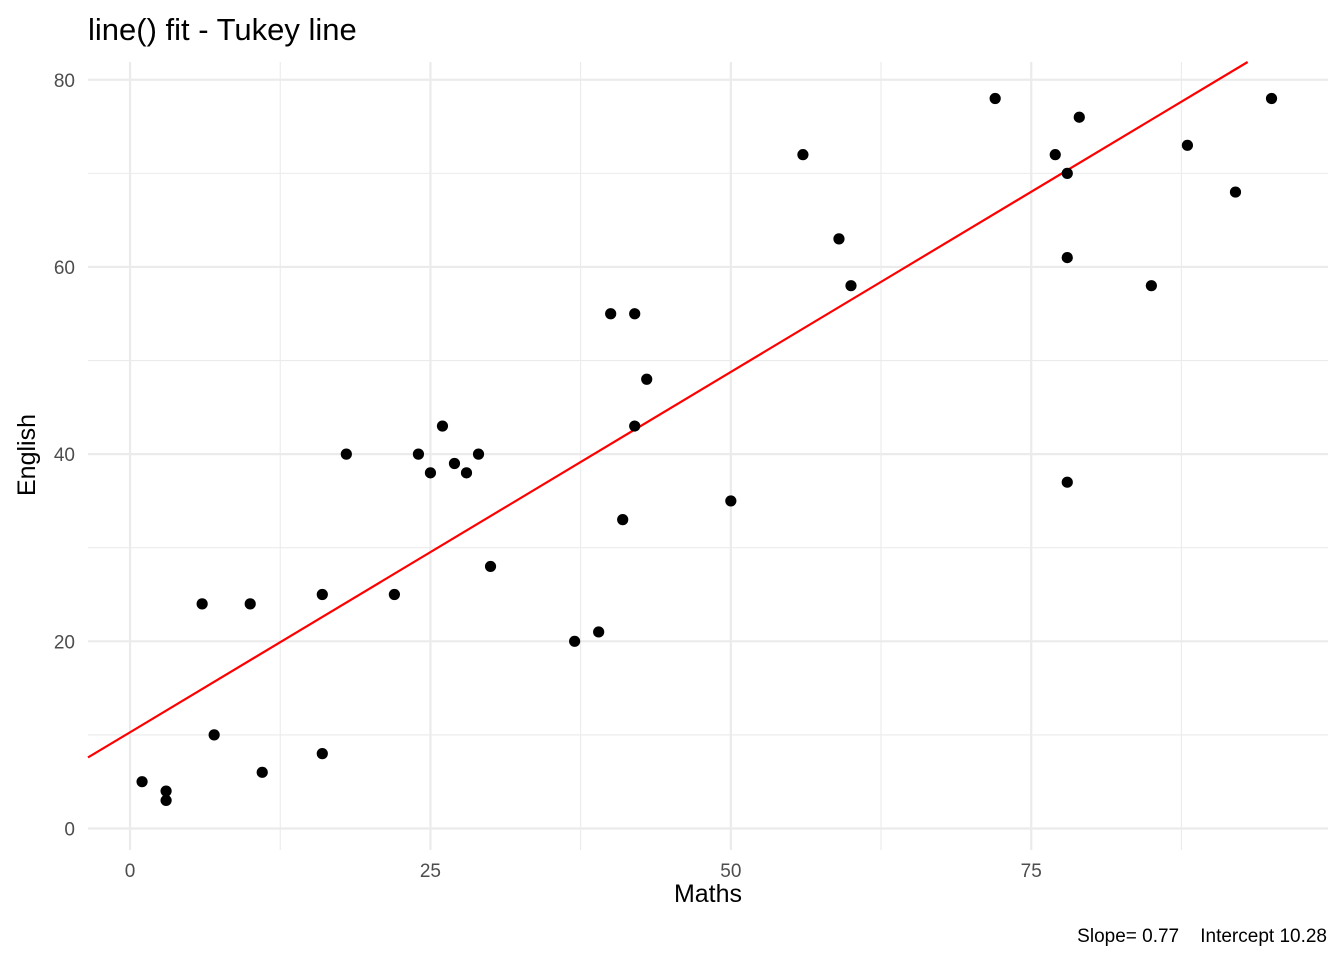  I want to click on chart-title: line() fit - Tukey line, so click(222, 29).